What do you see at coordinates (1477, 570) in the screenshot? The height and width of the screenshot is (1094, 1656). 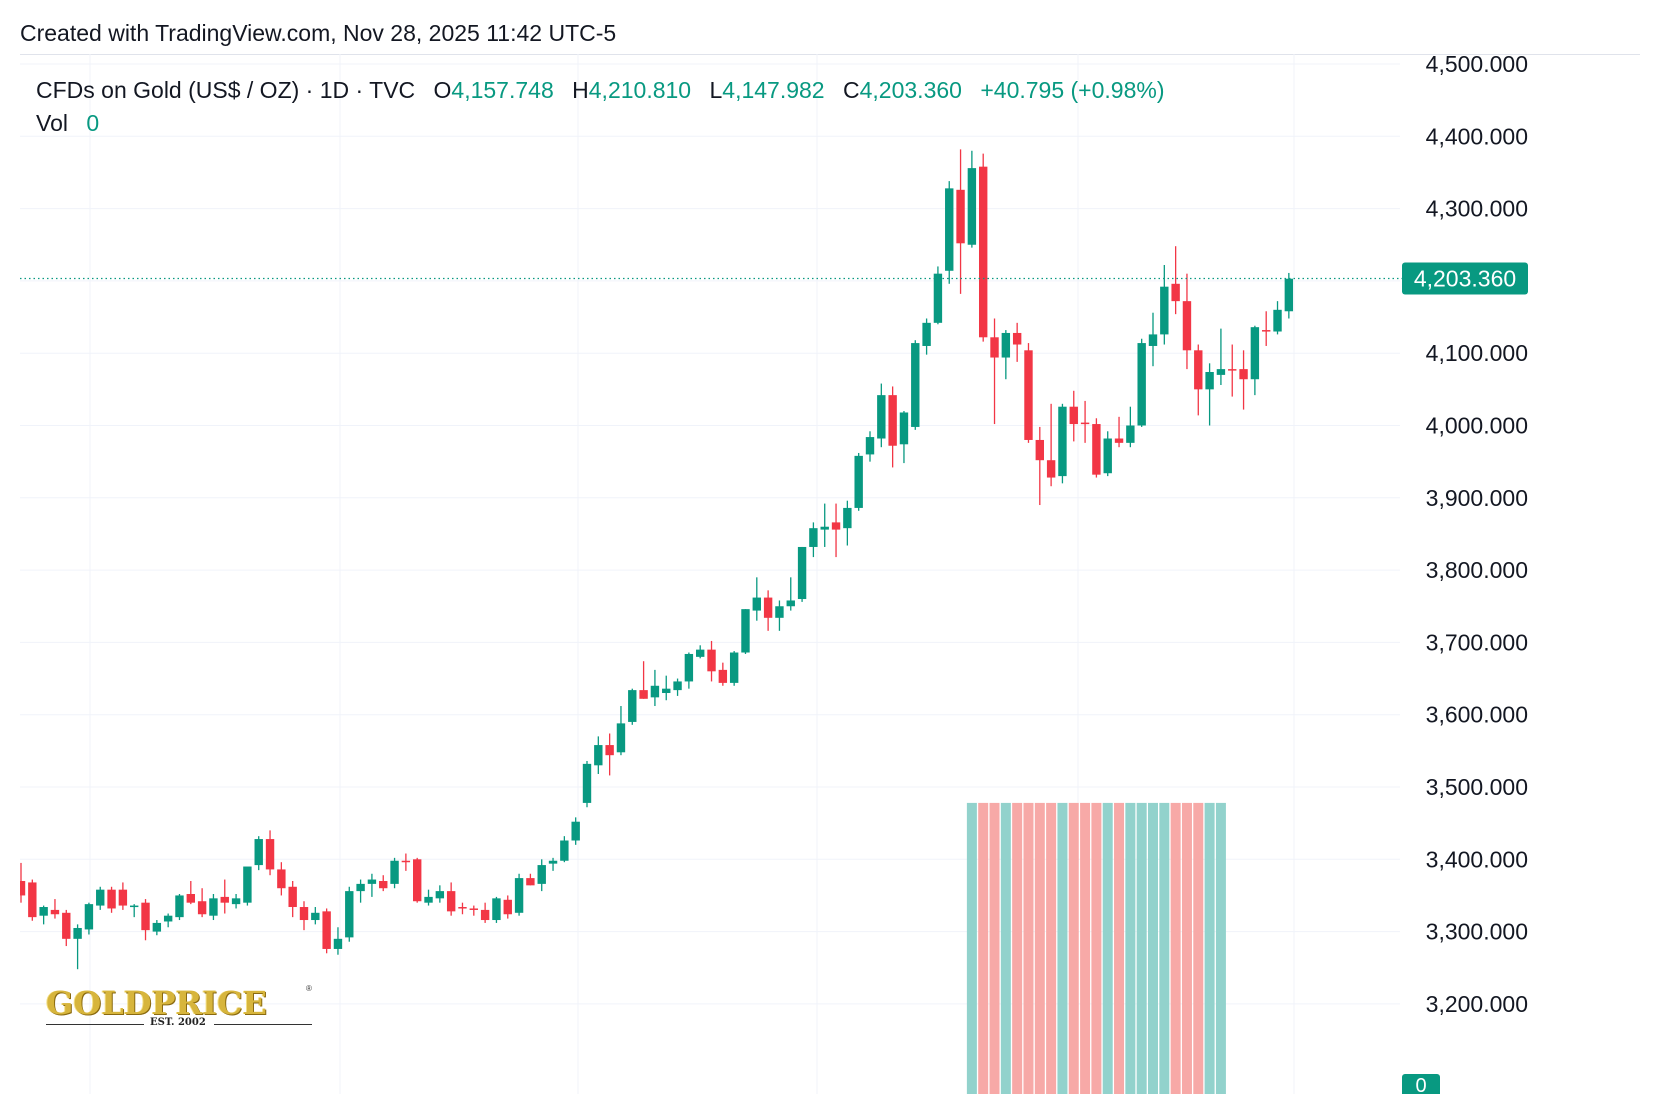 I see `y-tick-label: 3,800.000` at bounding box center [1477, 570].